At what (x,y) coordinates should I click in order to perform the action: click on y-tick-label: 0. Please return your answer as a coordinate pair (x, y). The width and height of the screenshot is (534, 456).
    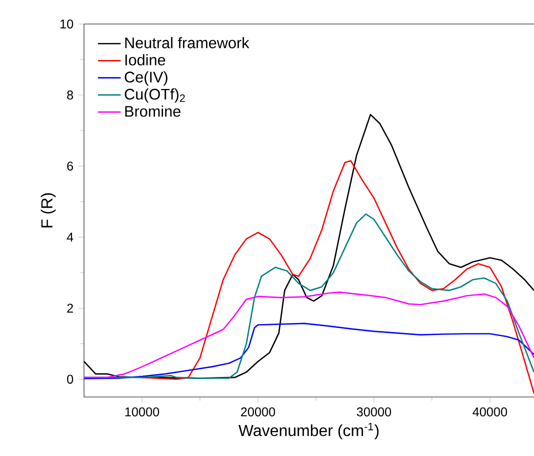
    Looking at the image, I should click on (70, 379).